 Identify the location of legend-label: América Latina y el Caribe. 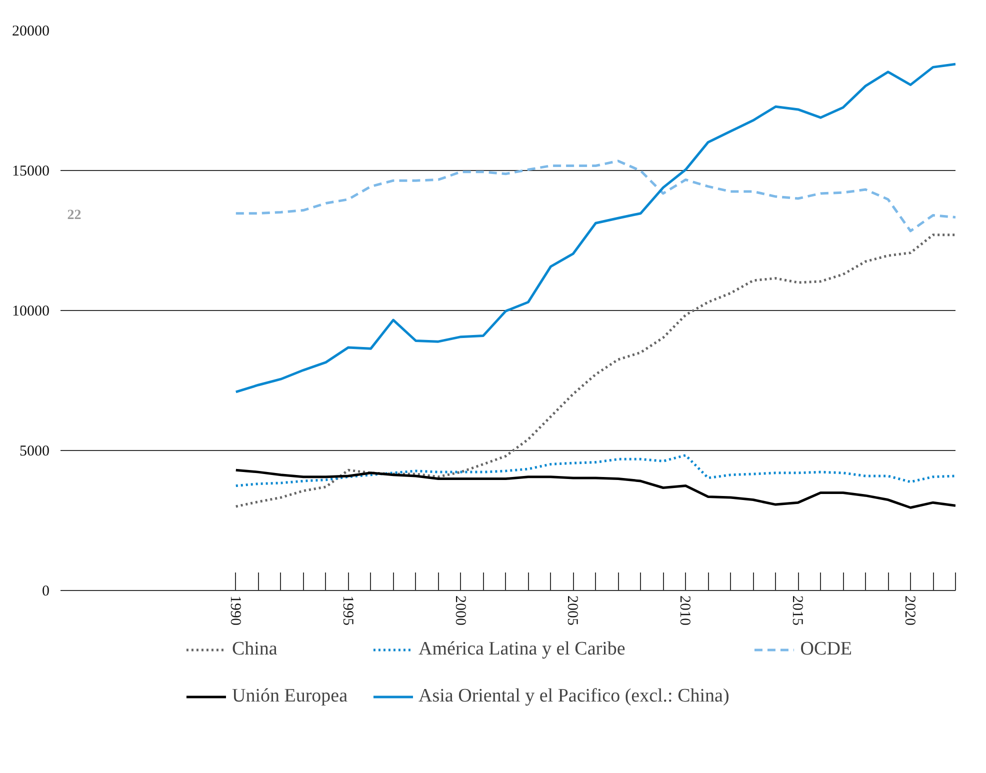
(522, 649).